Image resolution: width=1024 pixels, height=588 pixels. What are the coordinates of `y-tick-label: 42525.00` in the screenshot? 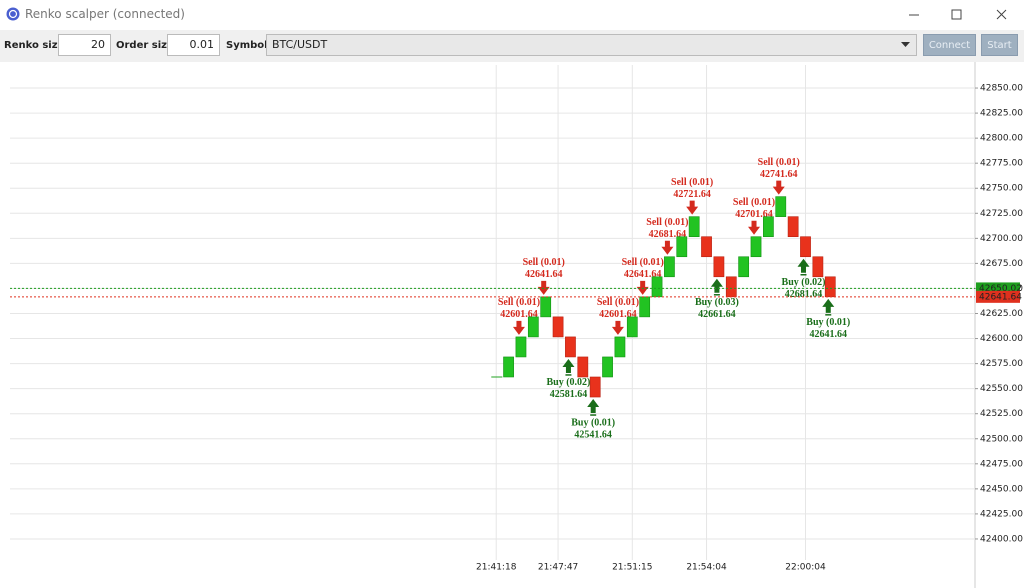 It's located at (1001, 414).